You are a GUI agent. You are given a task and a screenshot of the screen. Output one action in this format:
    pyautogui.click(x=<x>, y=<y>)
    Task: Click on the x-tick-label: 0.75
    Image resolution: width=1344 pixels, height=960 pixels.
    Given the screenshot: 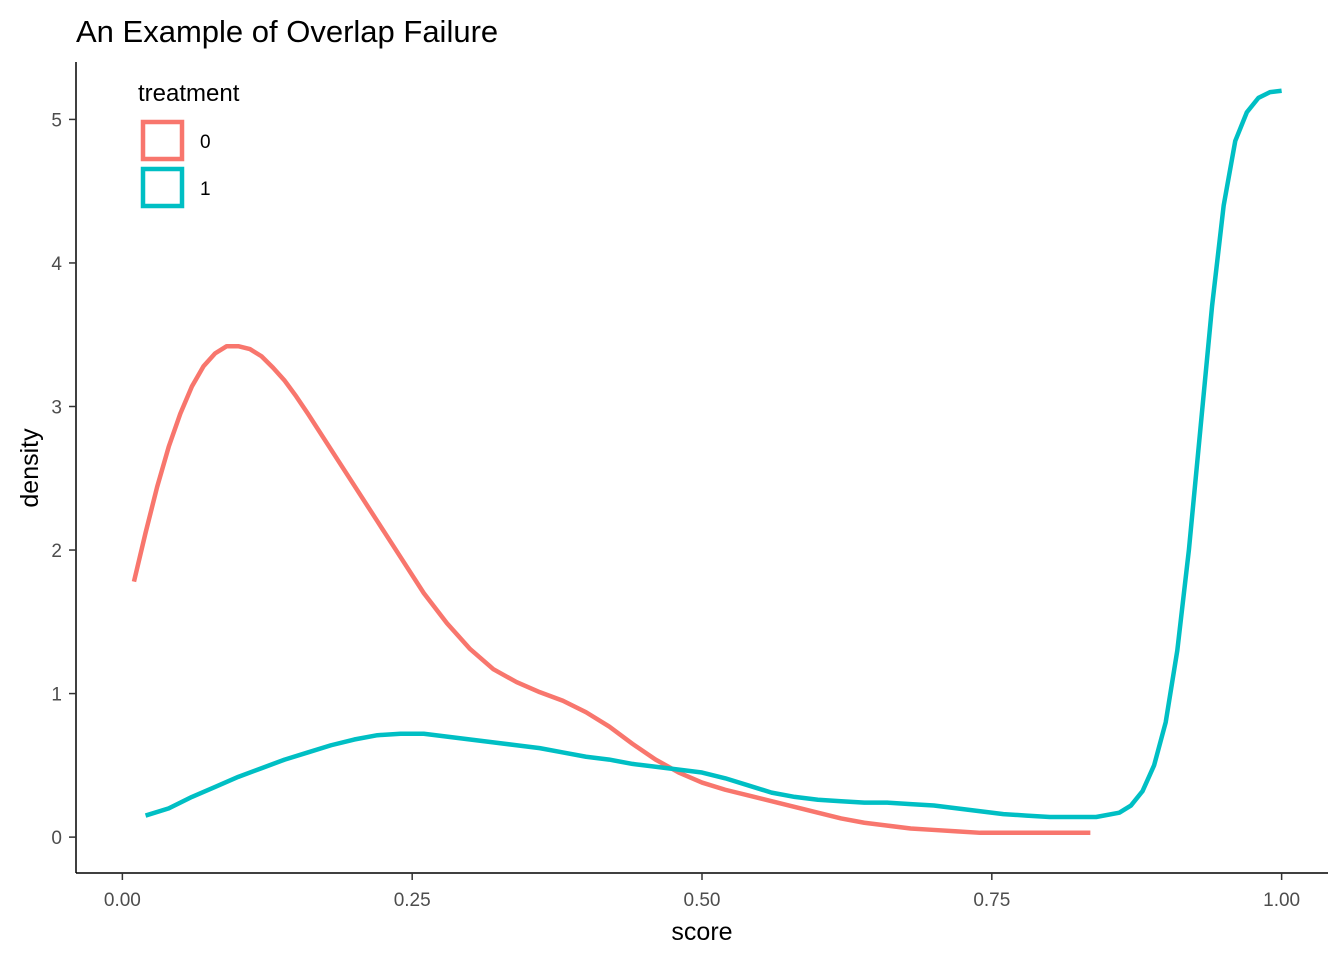 What is the action you would take?
    pyautogui.click(x=991, y=900)
    